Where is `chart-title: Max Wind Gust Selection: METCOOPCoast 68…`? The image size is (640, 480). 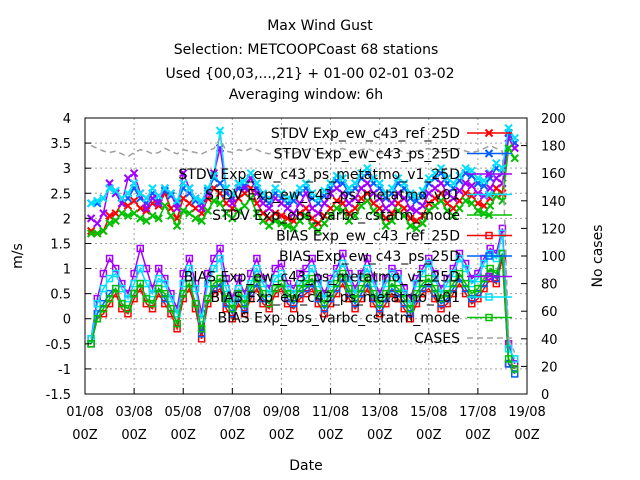
chart-title: Max Wind Gust Selection: METCOOPCoast 68… is located at coordinates (309, 60).